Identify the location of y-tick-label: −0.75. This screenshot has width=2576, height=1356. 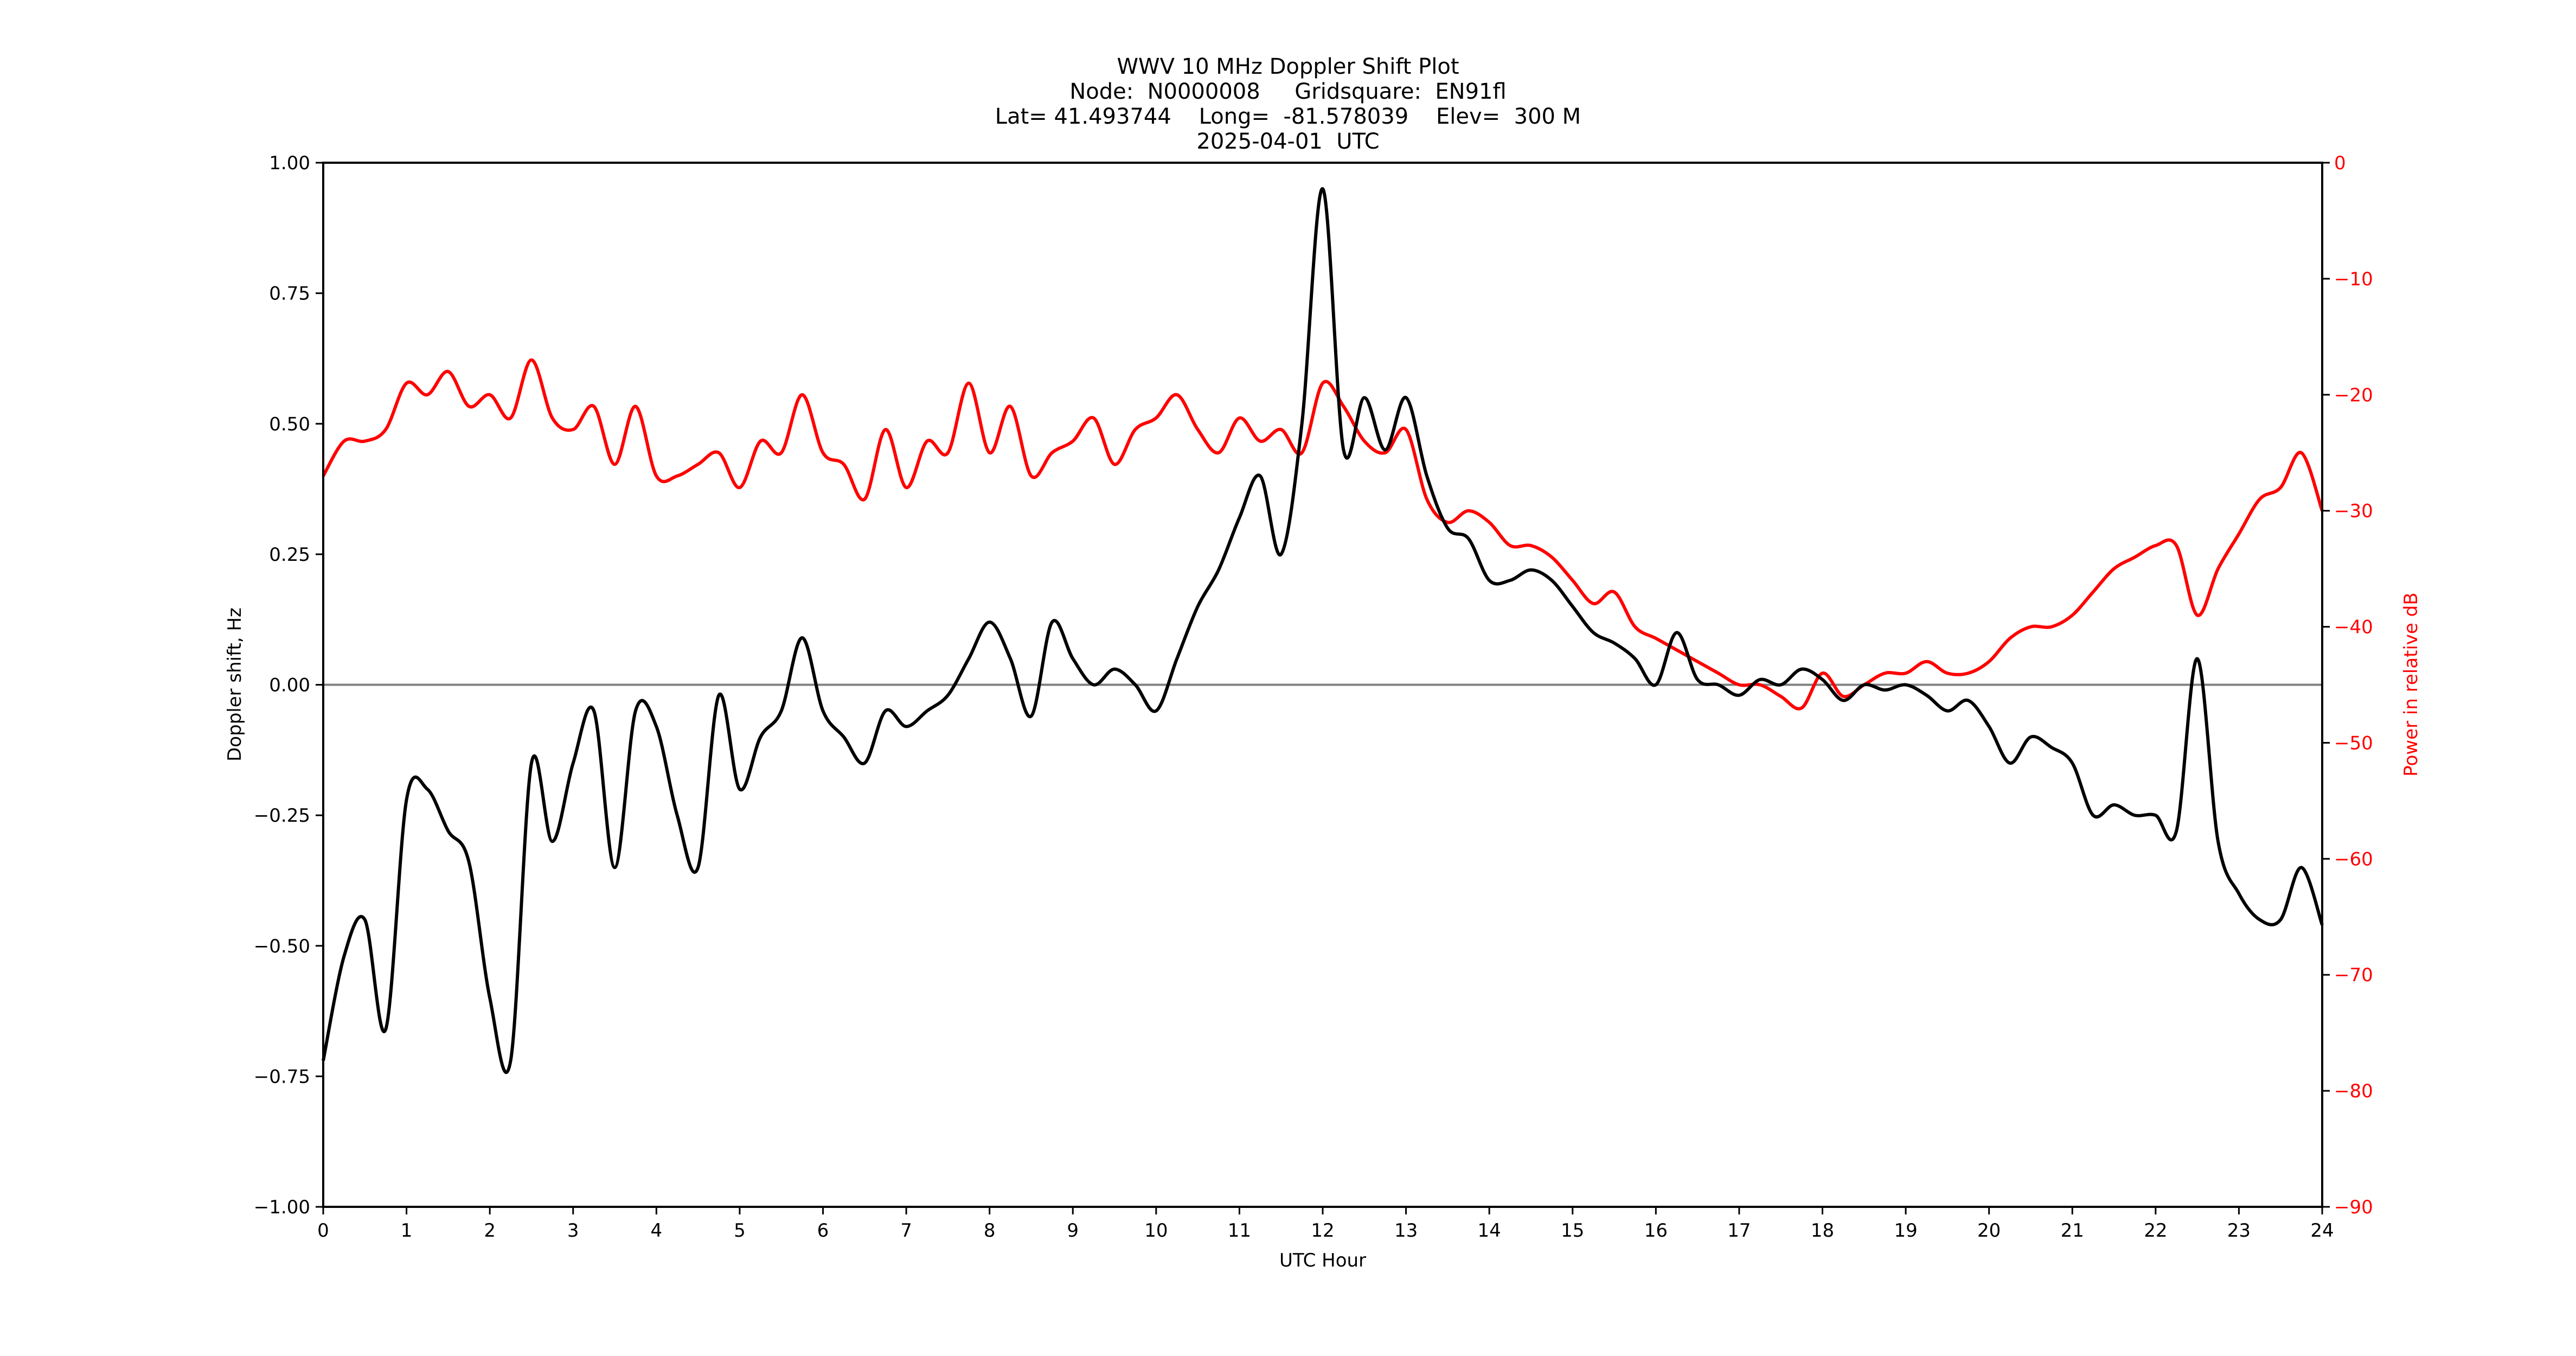
(282, 1077).